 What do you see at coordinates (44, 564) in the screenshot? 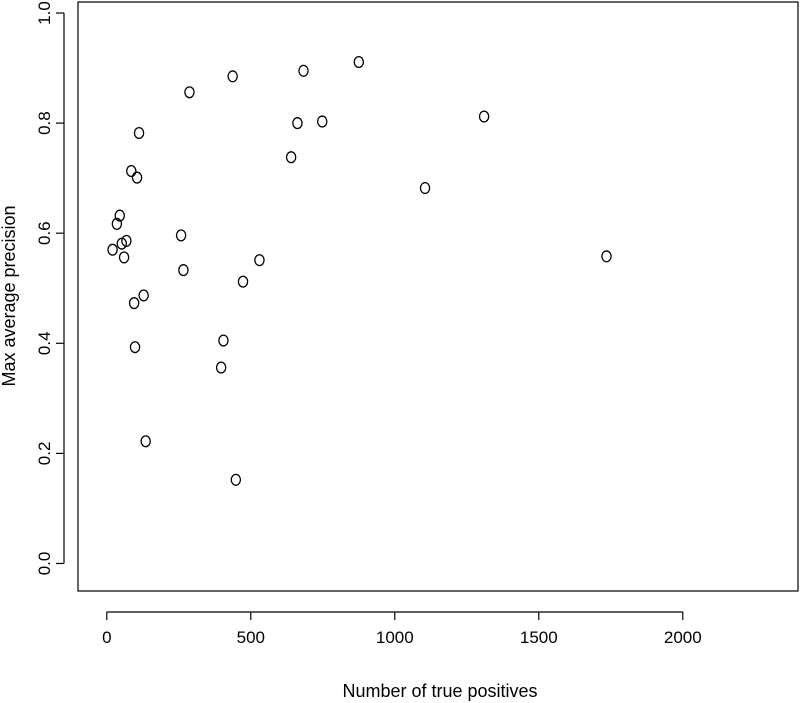
I see `y-tick-label: 0.0` at bounding box center [44, 564].